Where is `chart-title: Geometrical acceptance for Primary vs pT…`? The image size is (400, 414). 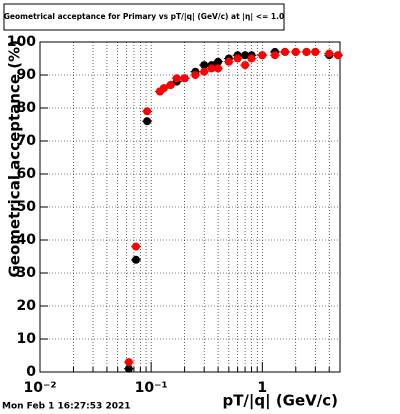
chart-title: Geometrical acceptance for Primary vs pT… is located at coordinates (144, 17).